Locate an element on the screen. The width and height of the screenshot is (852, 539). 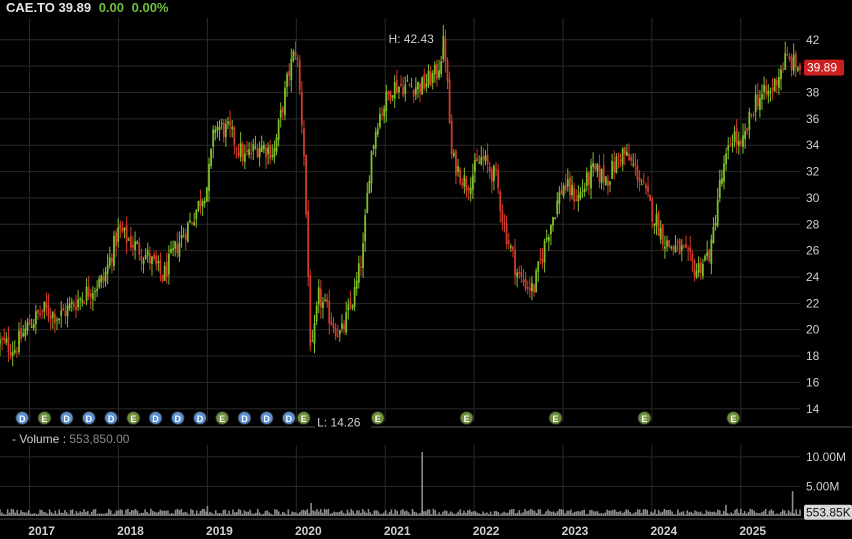
volume-tick-label: 10.00M is located at coordinates (826, 457).